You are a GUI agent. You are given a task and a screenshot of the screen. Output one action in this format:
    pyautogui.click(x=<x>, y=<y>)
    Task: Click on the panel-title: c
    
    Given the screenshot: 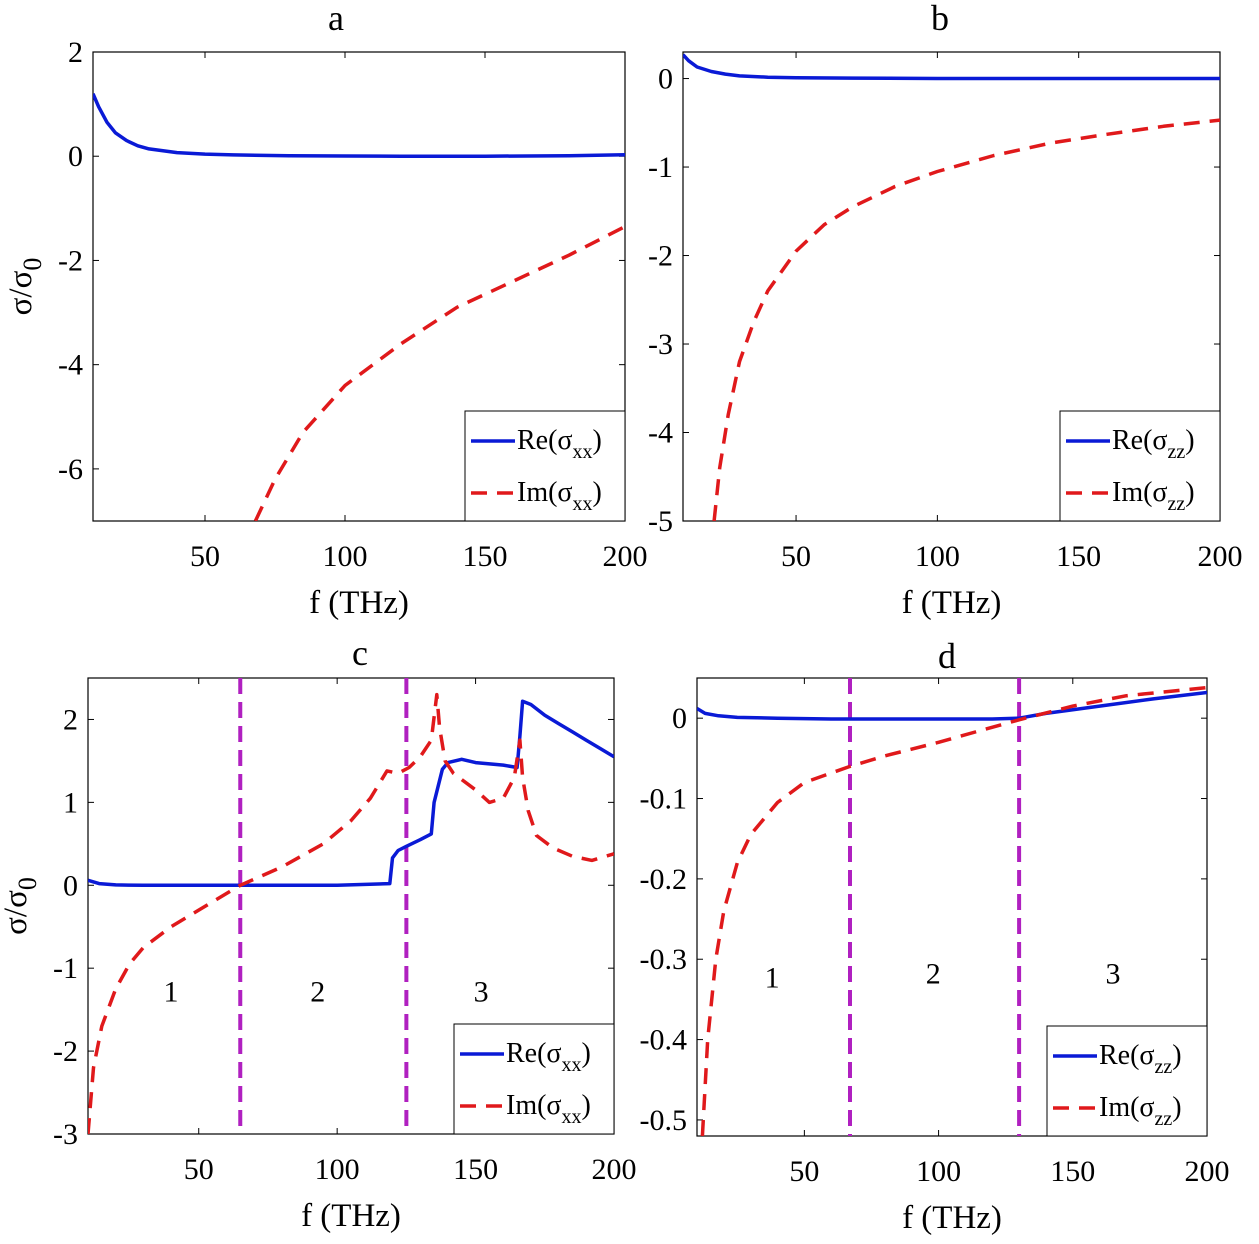 What is the action you would take?
    pyautogui.click(x=360, y=653)
    